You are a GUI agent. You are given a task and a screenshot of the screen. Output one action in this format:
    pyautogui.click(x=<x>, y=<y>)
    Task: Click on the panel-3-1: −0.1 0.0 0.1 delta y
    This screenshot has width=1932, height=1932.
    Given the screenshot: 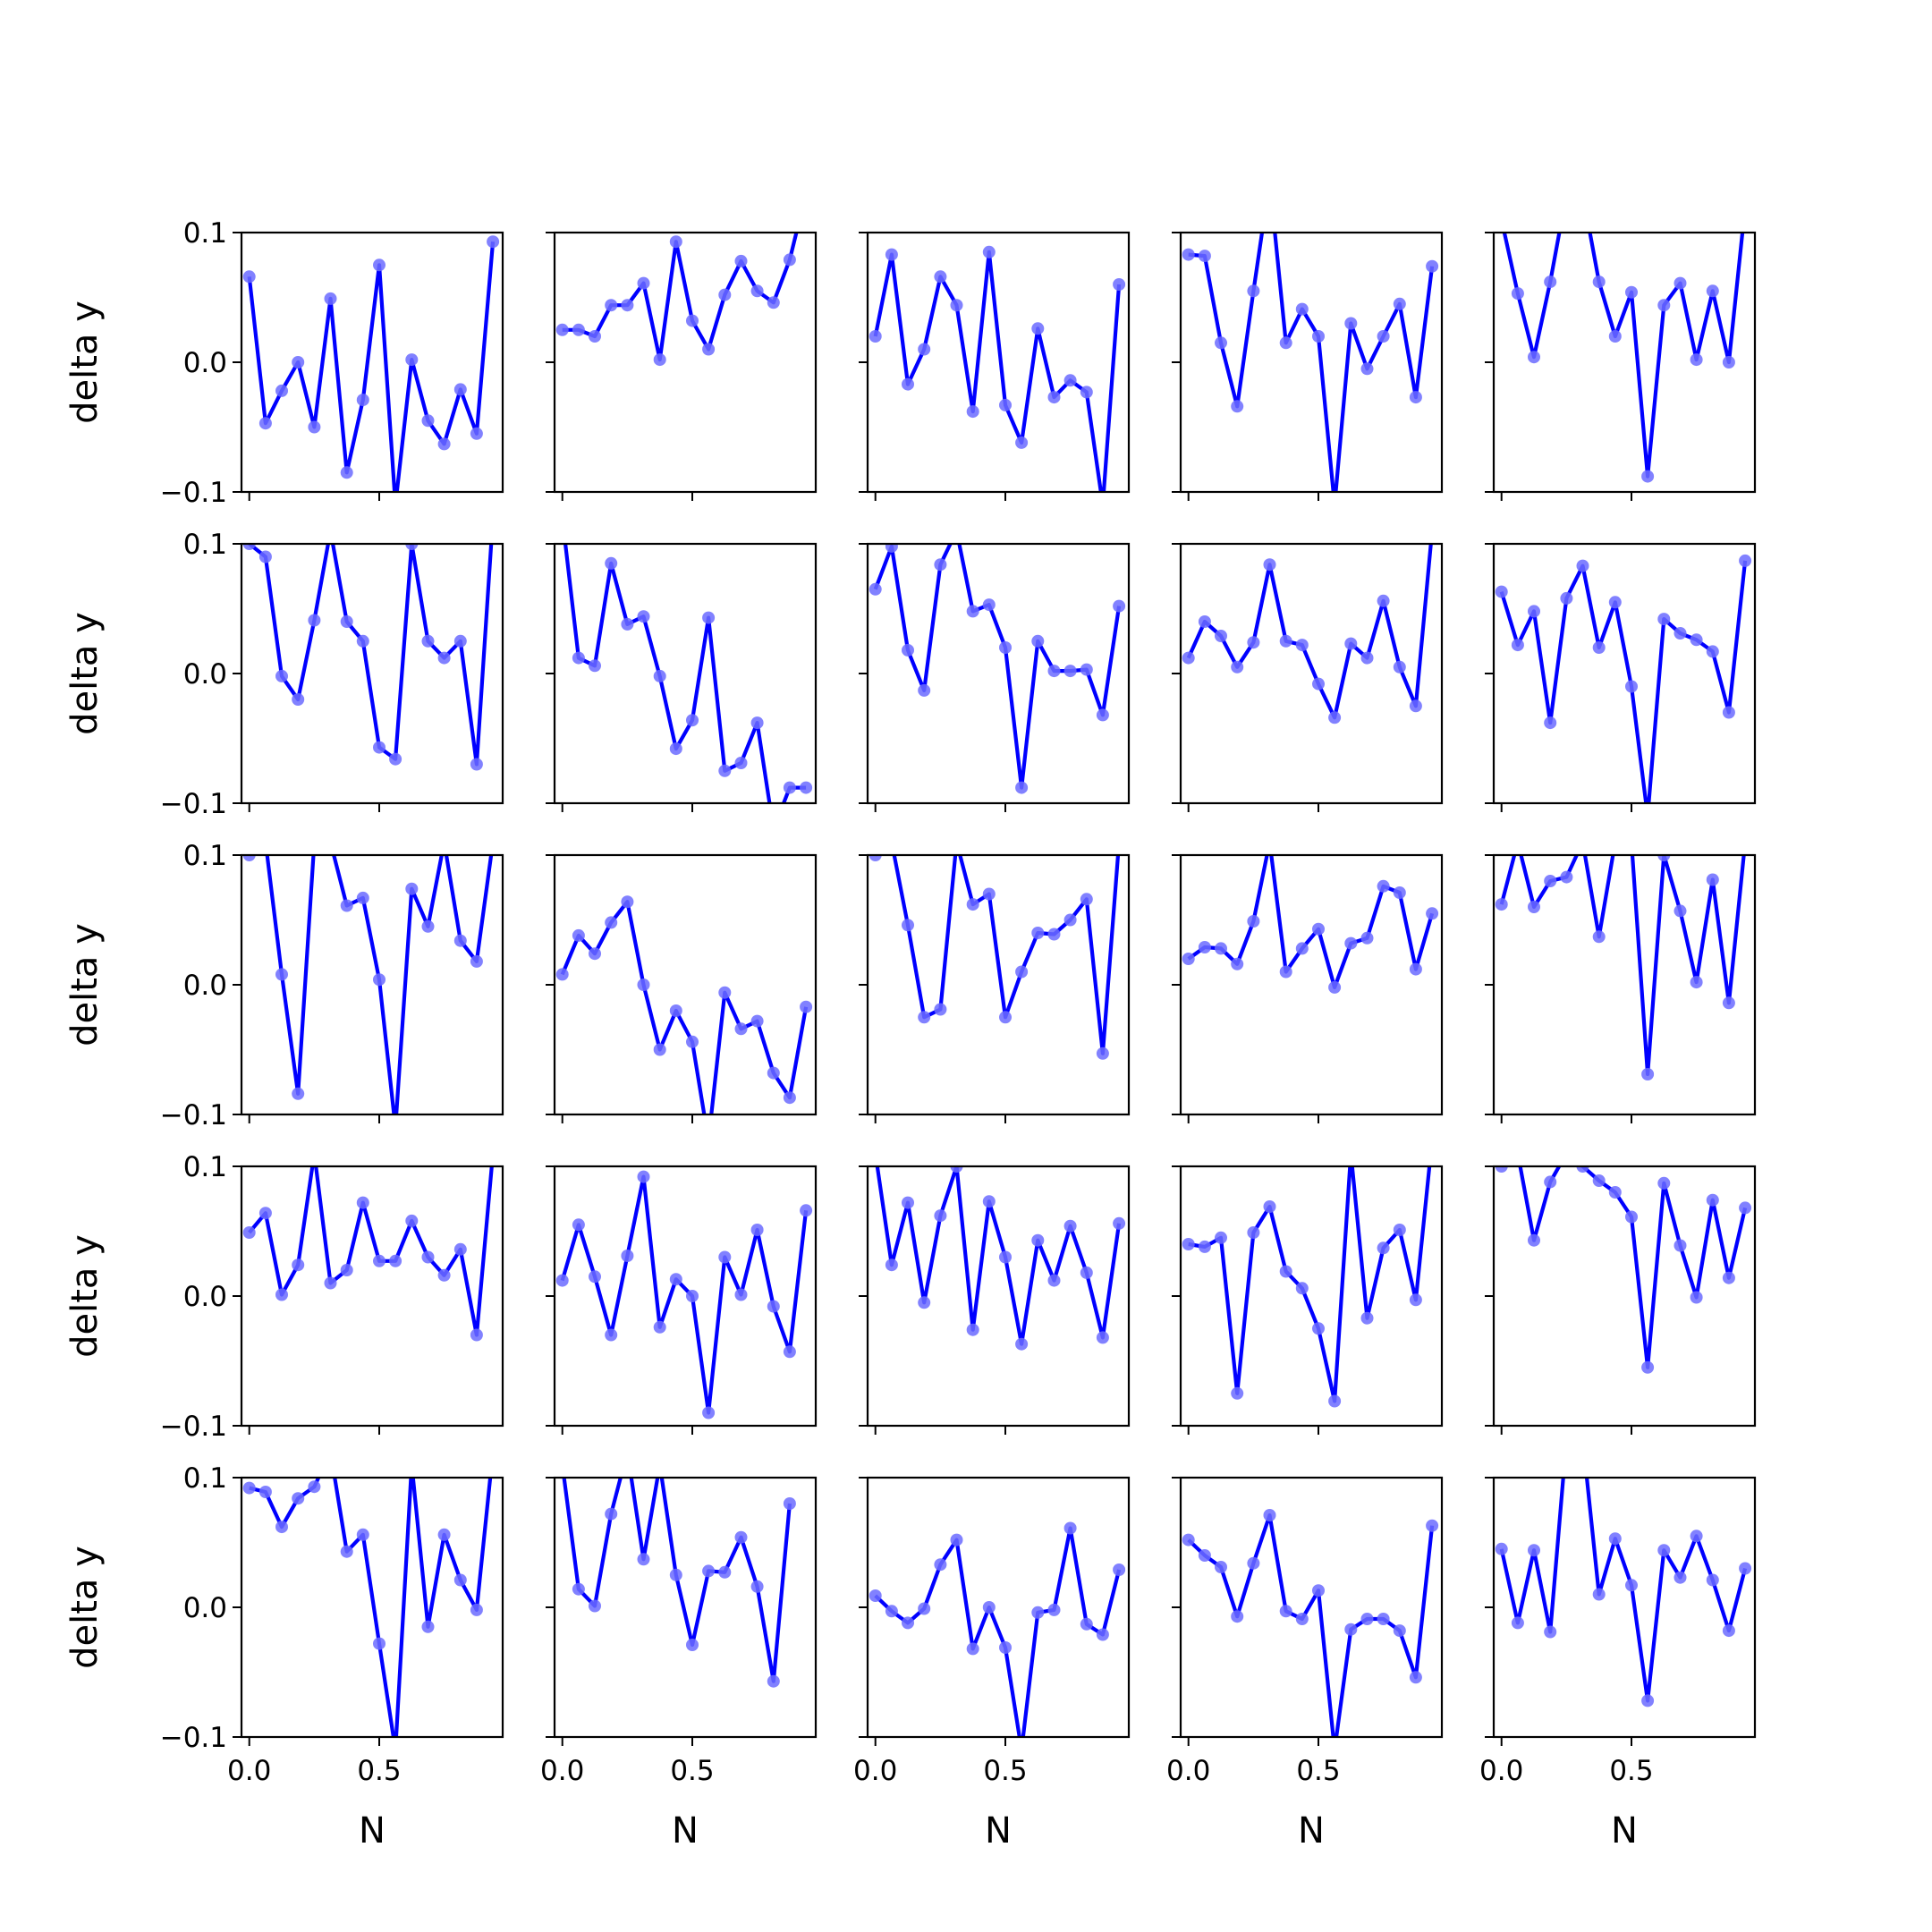 What is the action you would take?
    pyautogui.click(x=284, y=983)
    